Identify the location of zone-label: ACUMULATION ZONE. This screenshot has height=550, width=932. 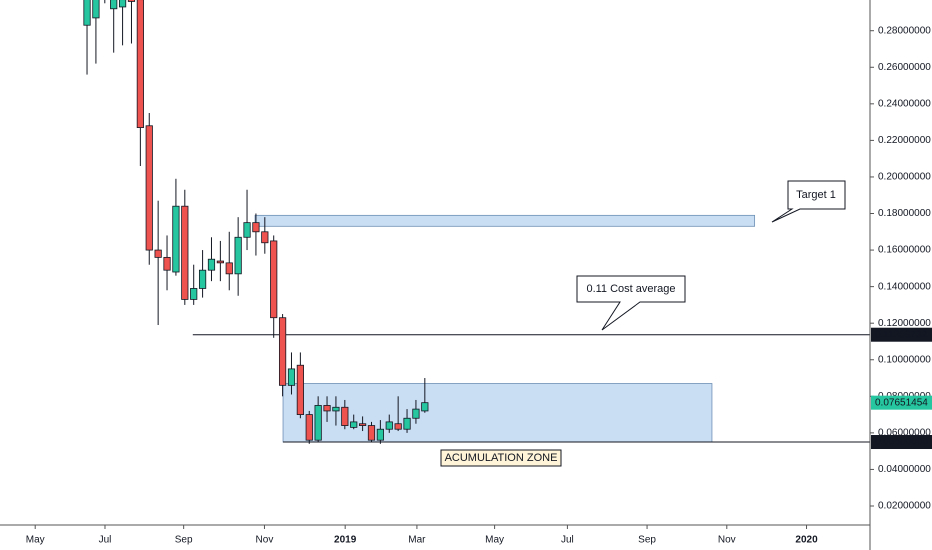
(501, 458).